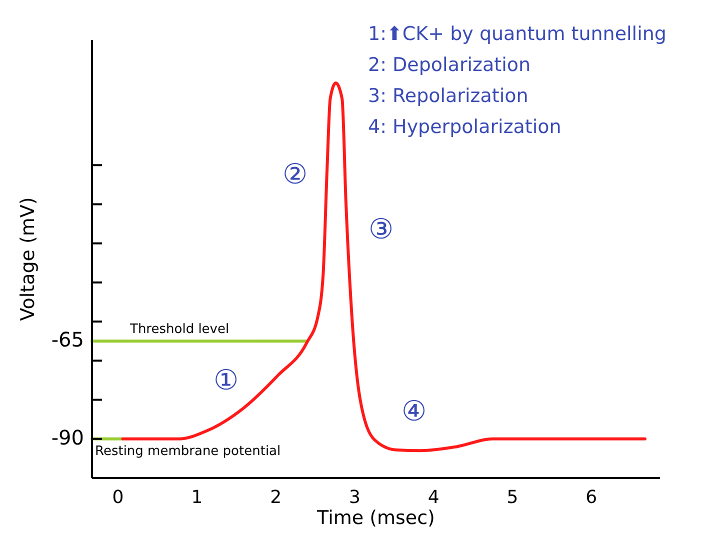  Describe the element at coordinates (517, 34) in the screenshot. I see `annotation: 1:⬆CK+ by quantum tunnelling` at that location.